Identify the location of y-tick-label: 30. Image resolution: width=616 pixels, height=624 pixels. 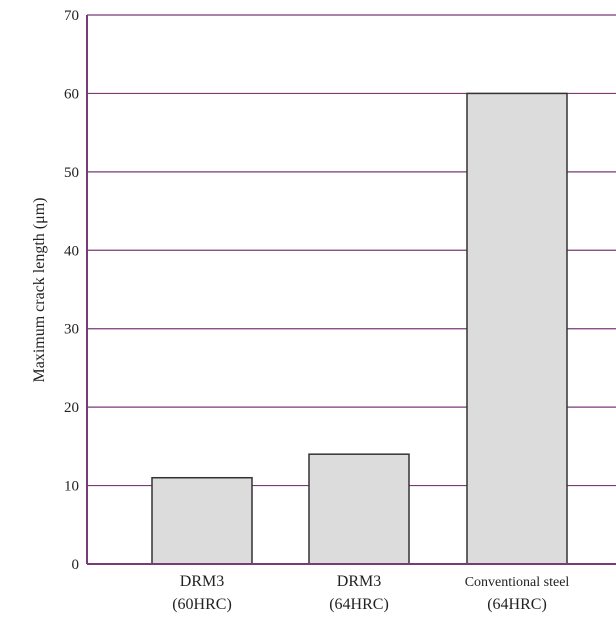
(71, 330).